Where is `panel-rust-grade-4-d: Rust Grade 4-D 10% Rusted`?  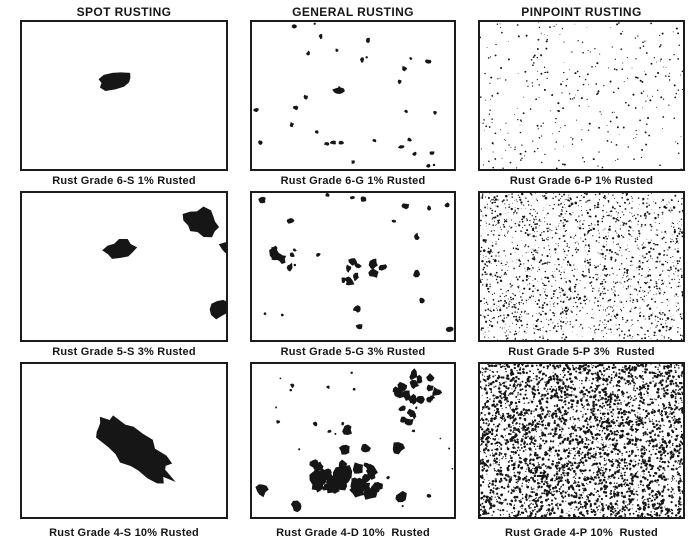
panel-rust-grade-4-d: Rust Grade 4-D 10% Rusted is located at coordinates (353, 452).